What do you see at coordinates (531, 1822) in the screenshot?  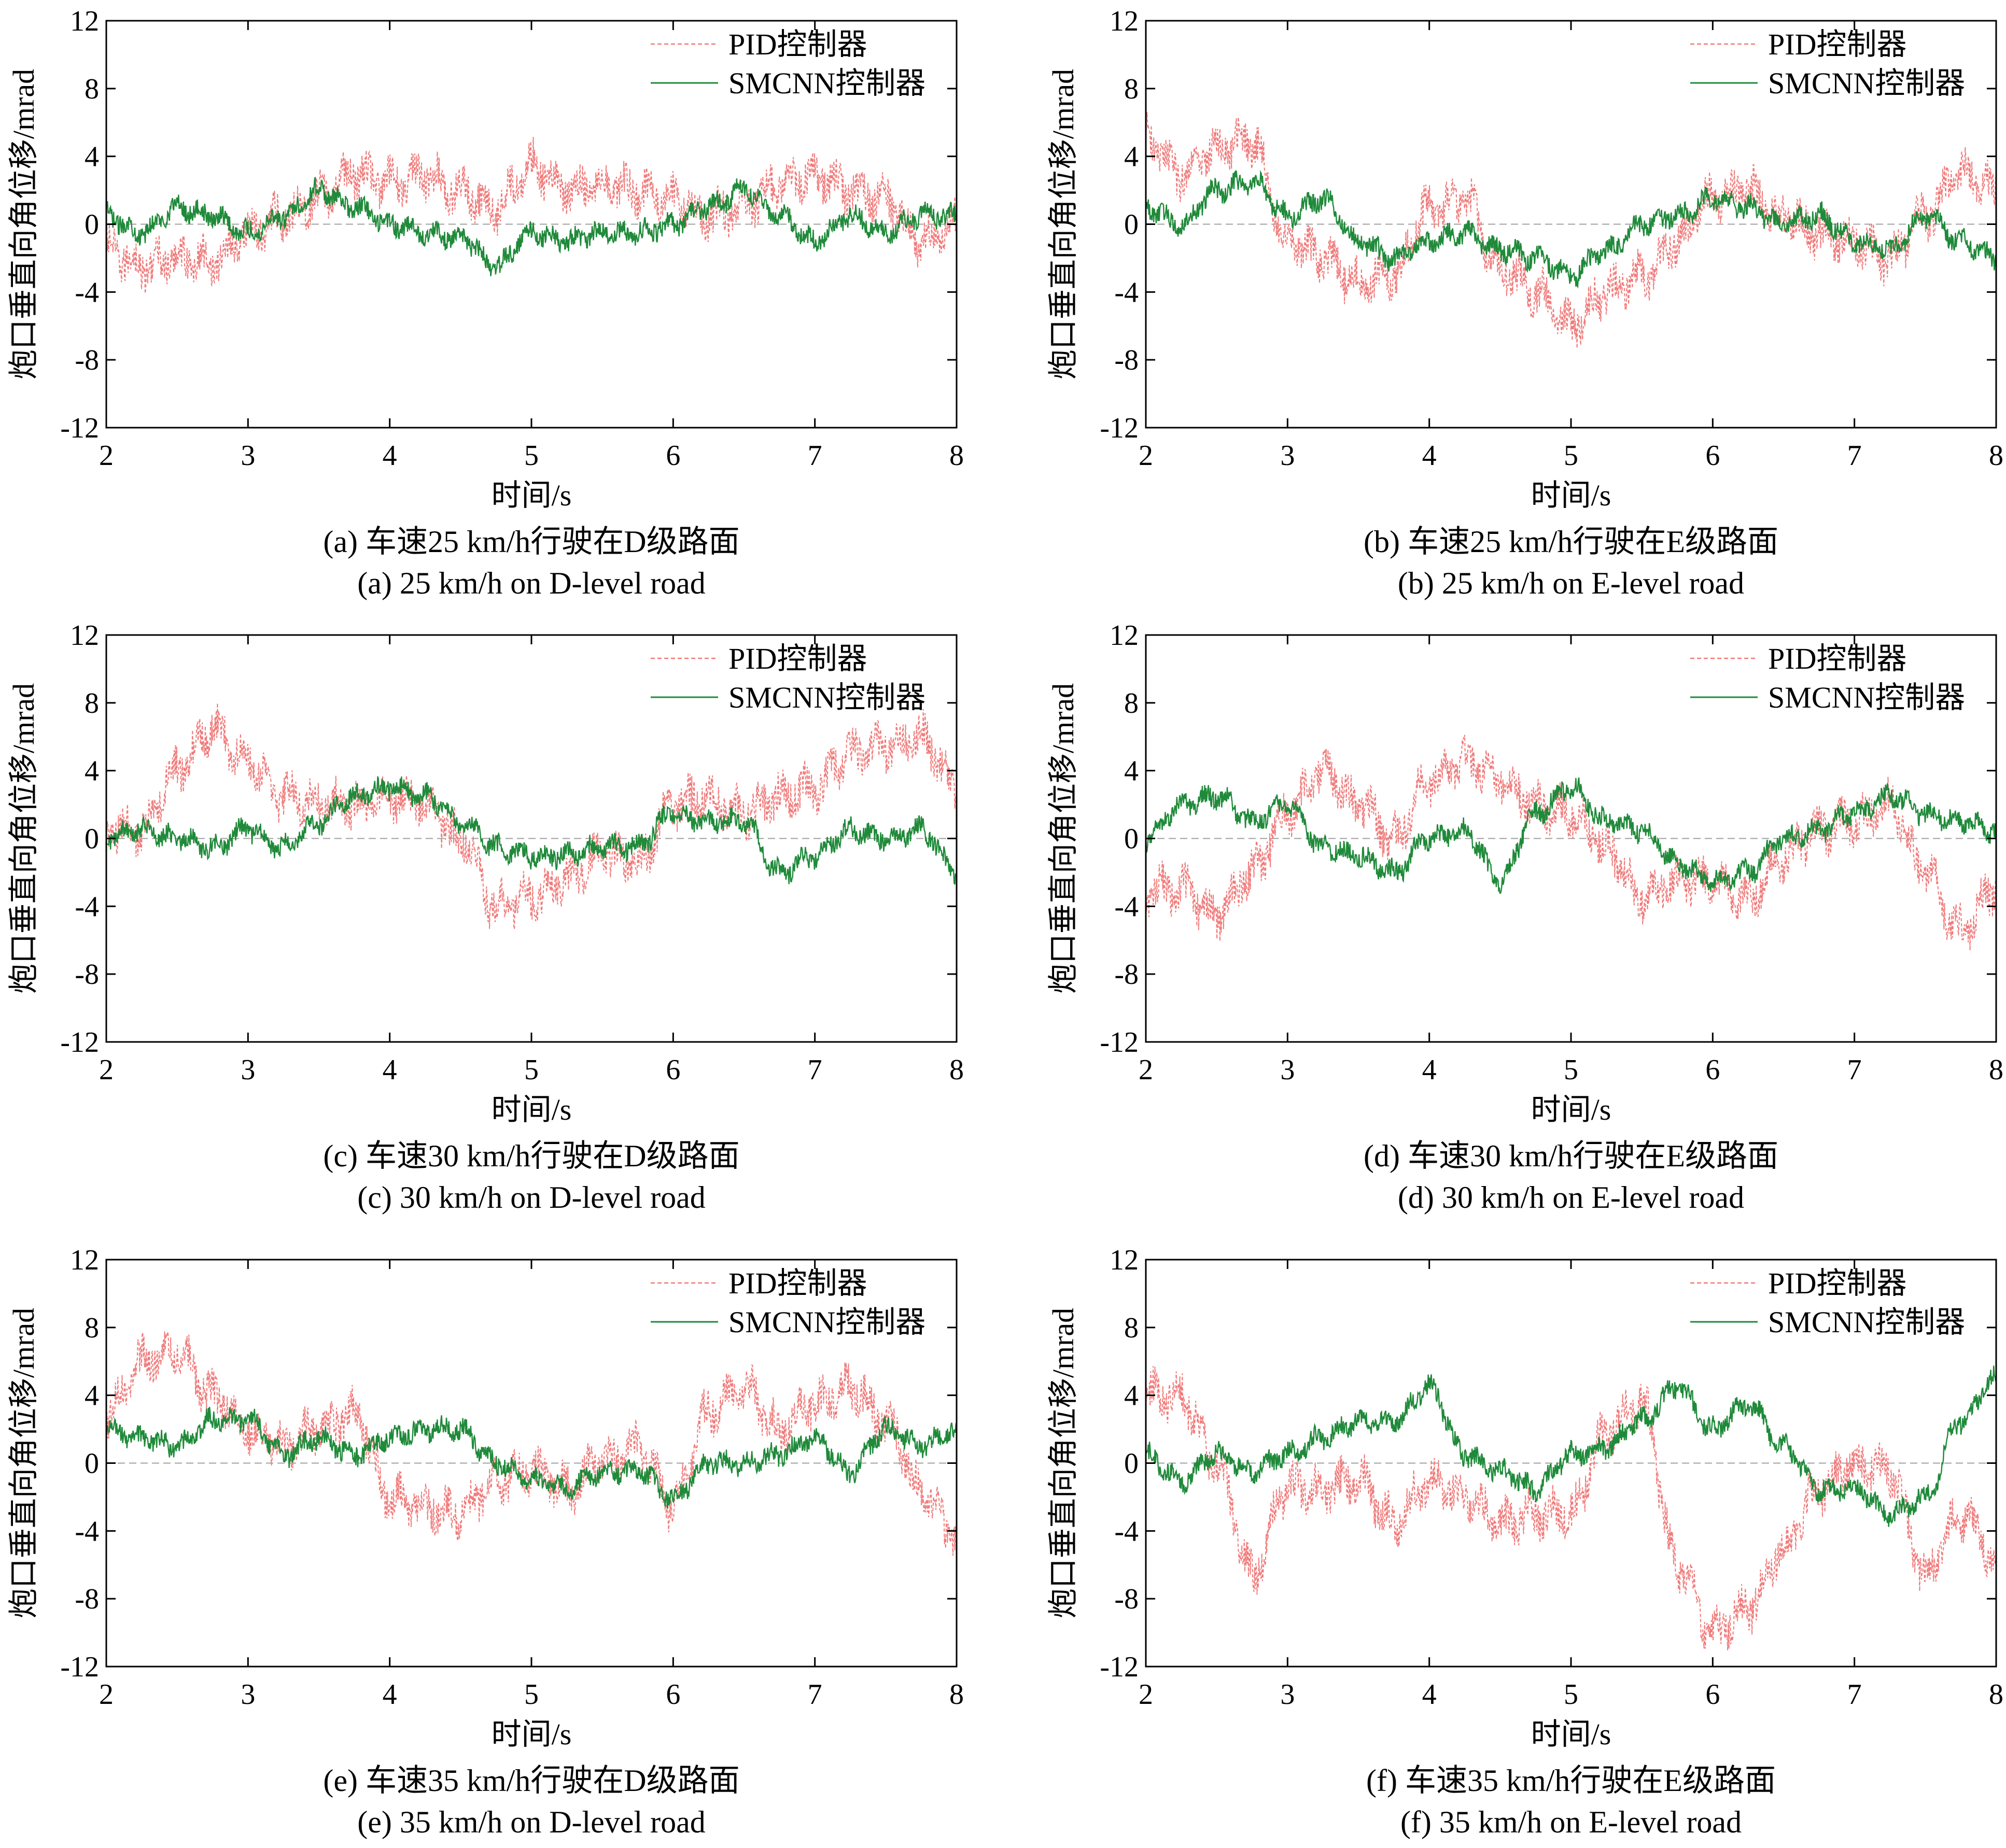 I see `caption-english: (e) 35 km/h on D-level road` at bounding box center [531, 1822].